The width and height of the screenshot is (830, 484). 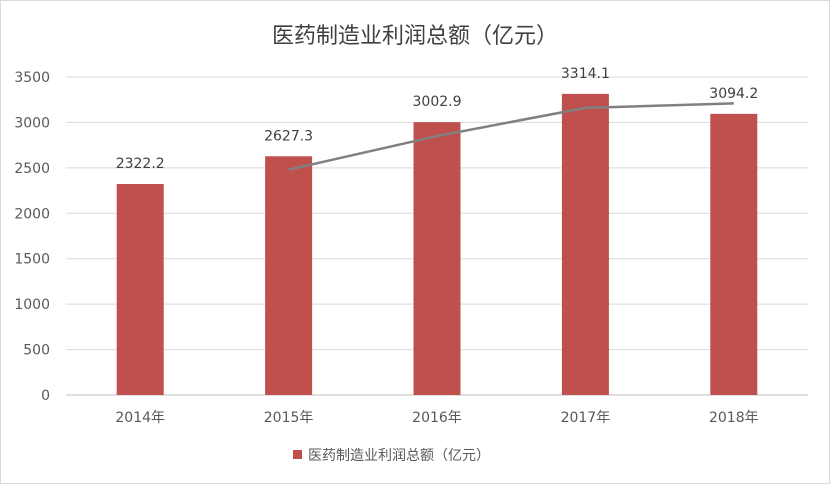 I want to click on y-tick-label: 2500, so click(x=32, y=169).